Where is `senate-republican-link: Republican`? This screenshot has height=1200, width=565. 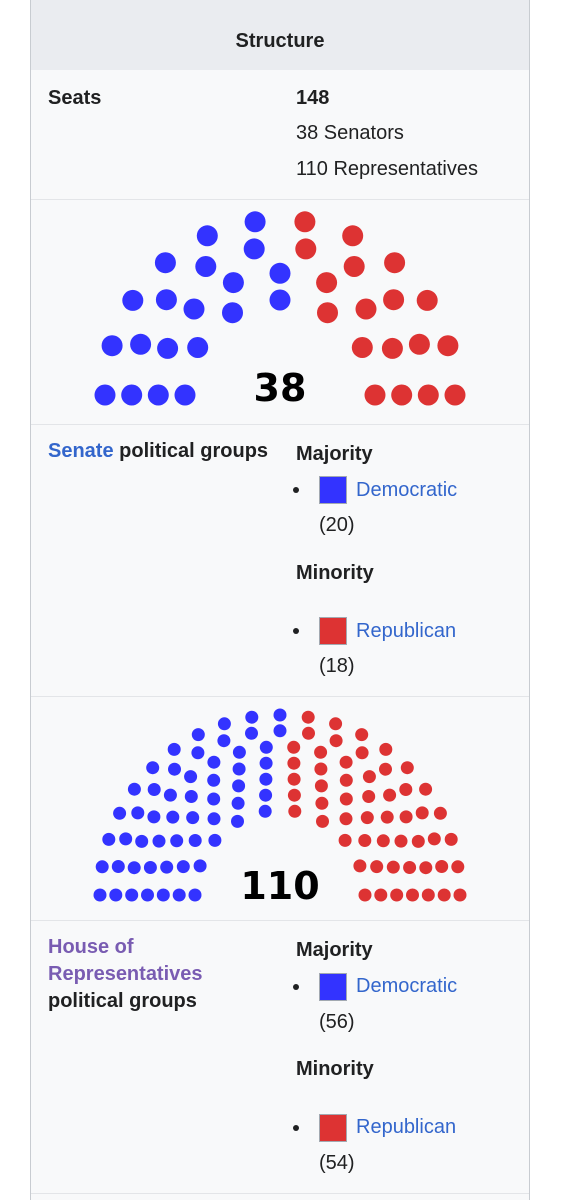
senate-republican-link: Republican is located at coordinates (406, 631).